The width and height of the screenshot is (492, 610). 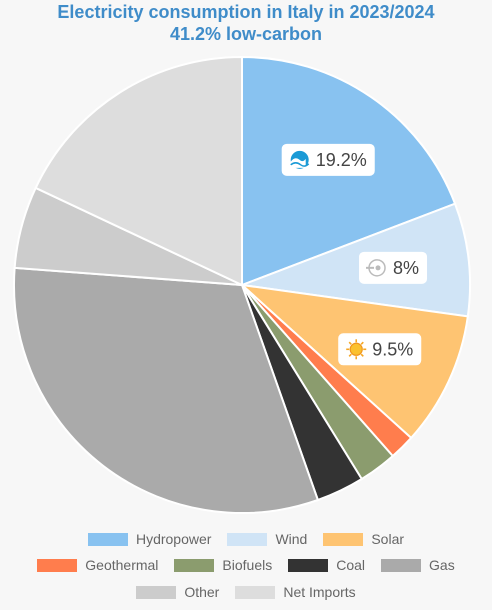 What do you see at coordinates (291, 539) in the screenshot?
I see `legend-label: Wind` at bounding box center [291, 539].